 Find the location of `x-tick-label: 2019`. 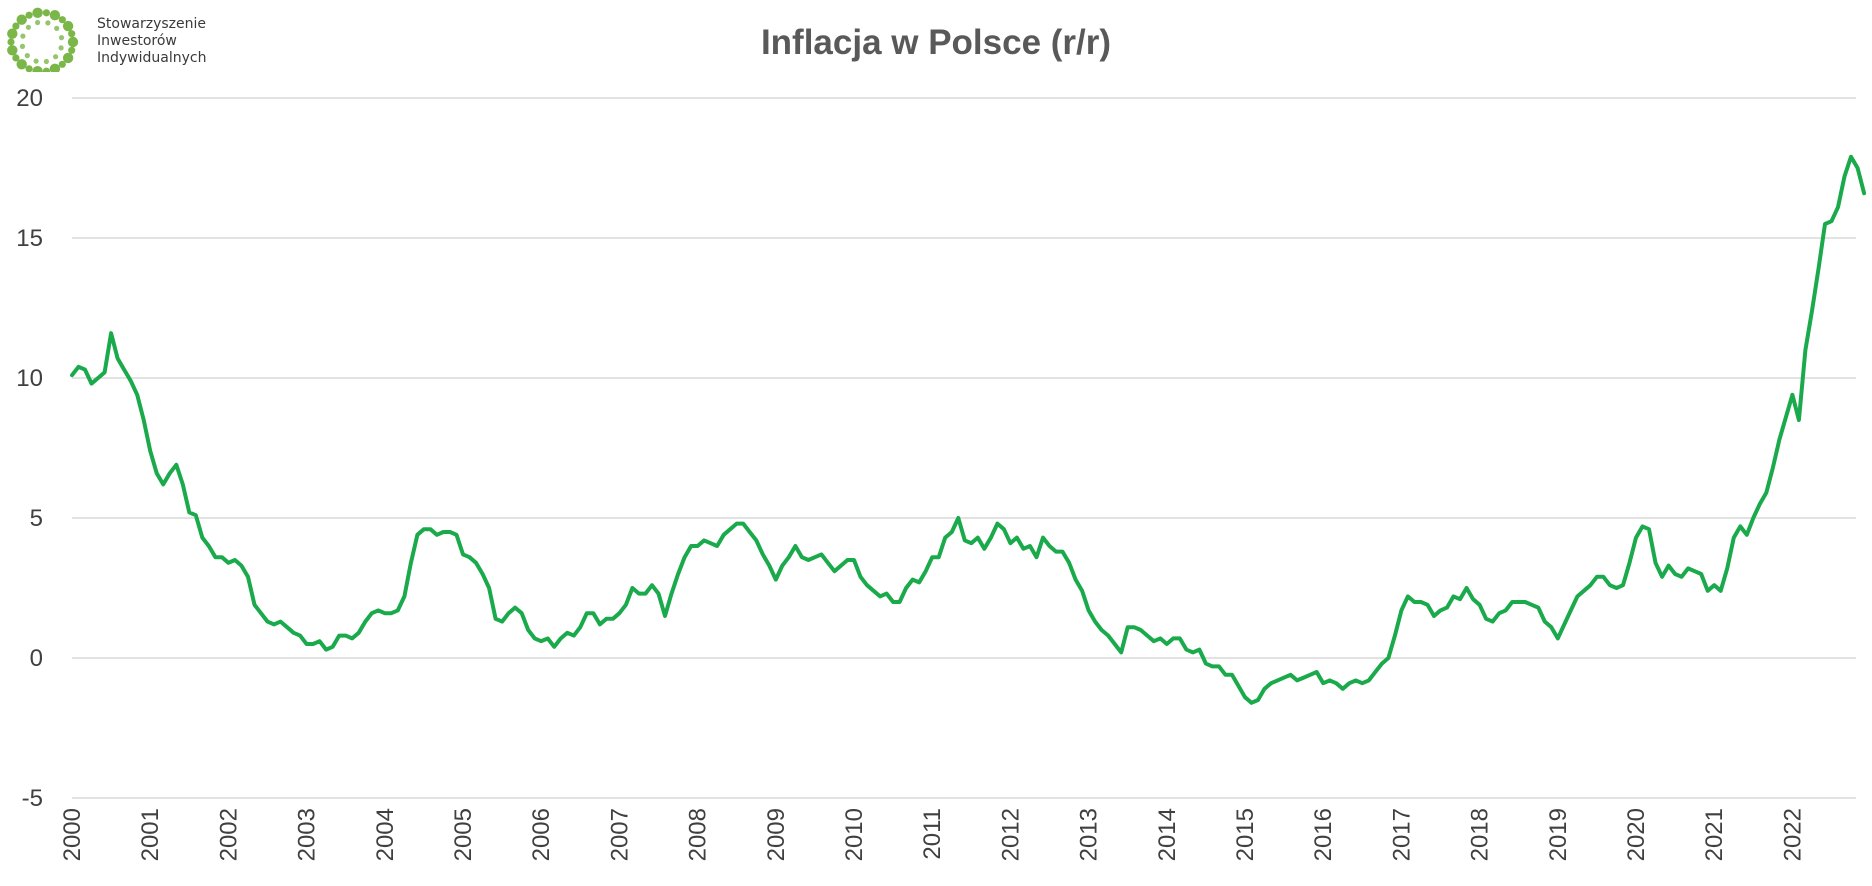

x-tick-label: 2019 is located at coordinates (1558, 834).